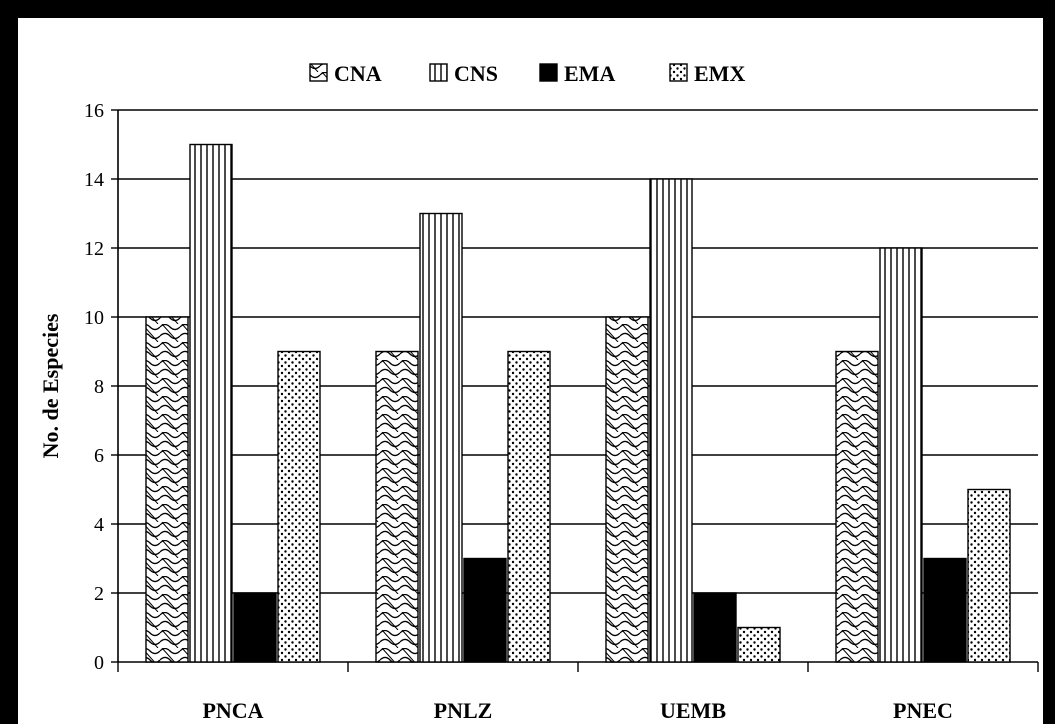 This screenshot has width=1055, height=724. I want to click on y-tick-label: 4, so click(99, 525).